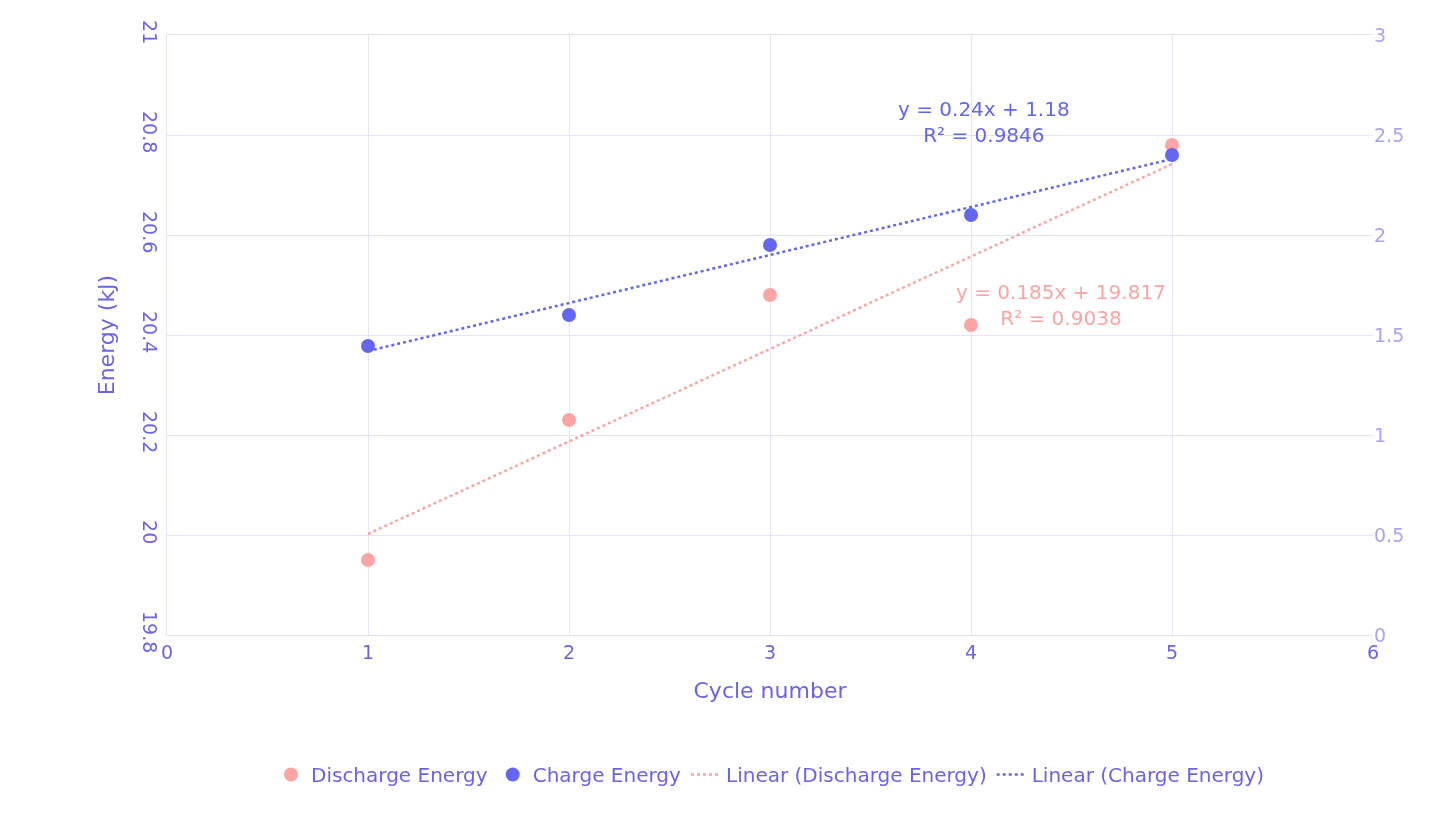  Describe the element at coordinates (1380, 234) in the screenshot. I see `y2-tick-label: 2` at that location.